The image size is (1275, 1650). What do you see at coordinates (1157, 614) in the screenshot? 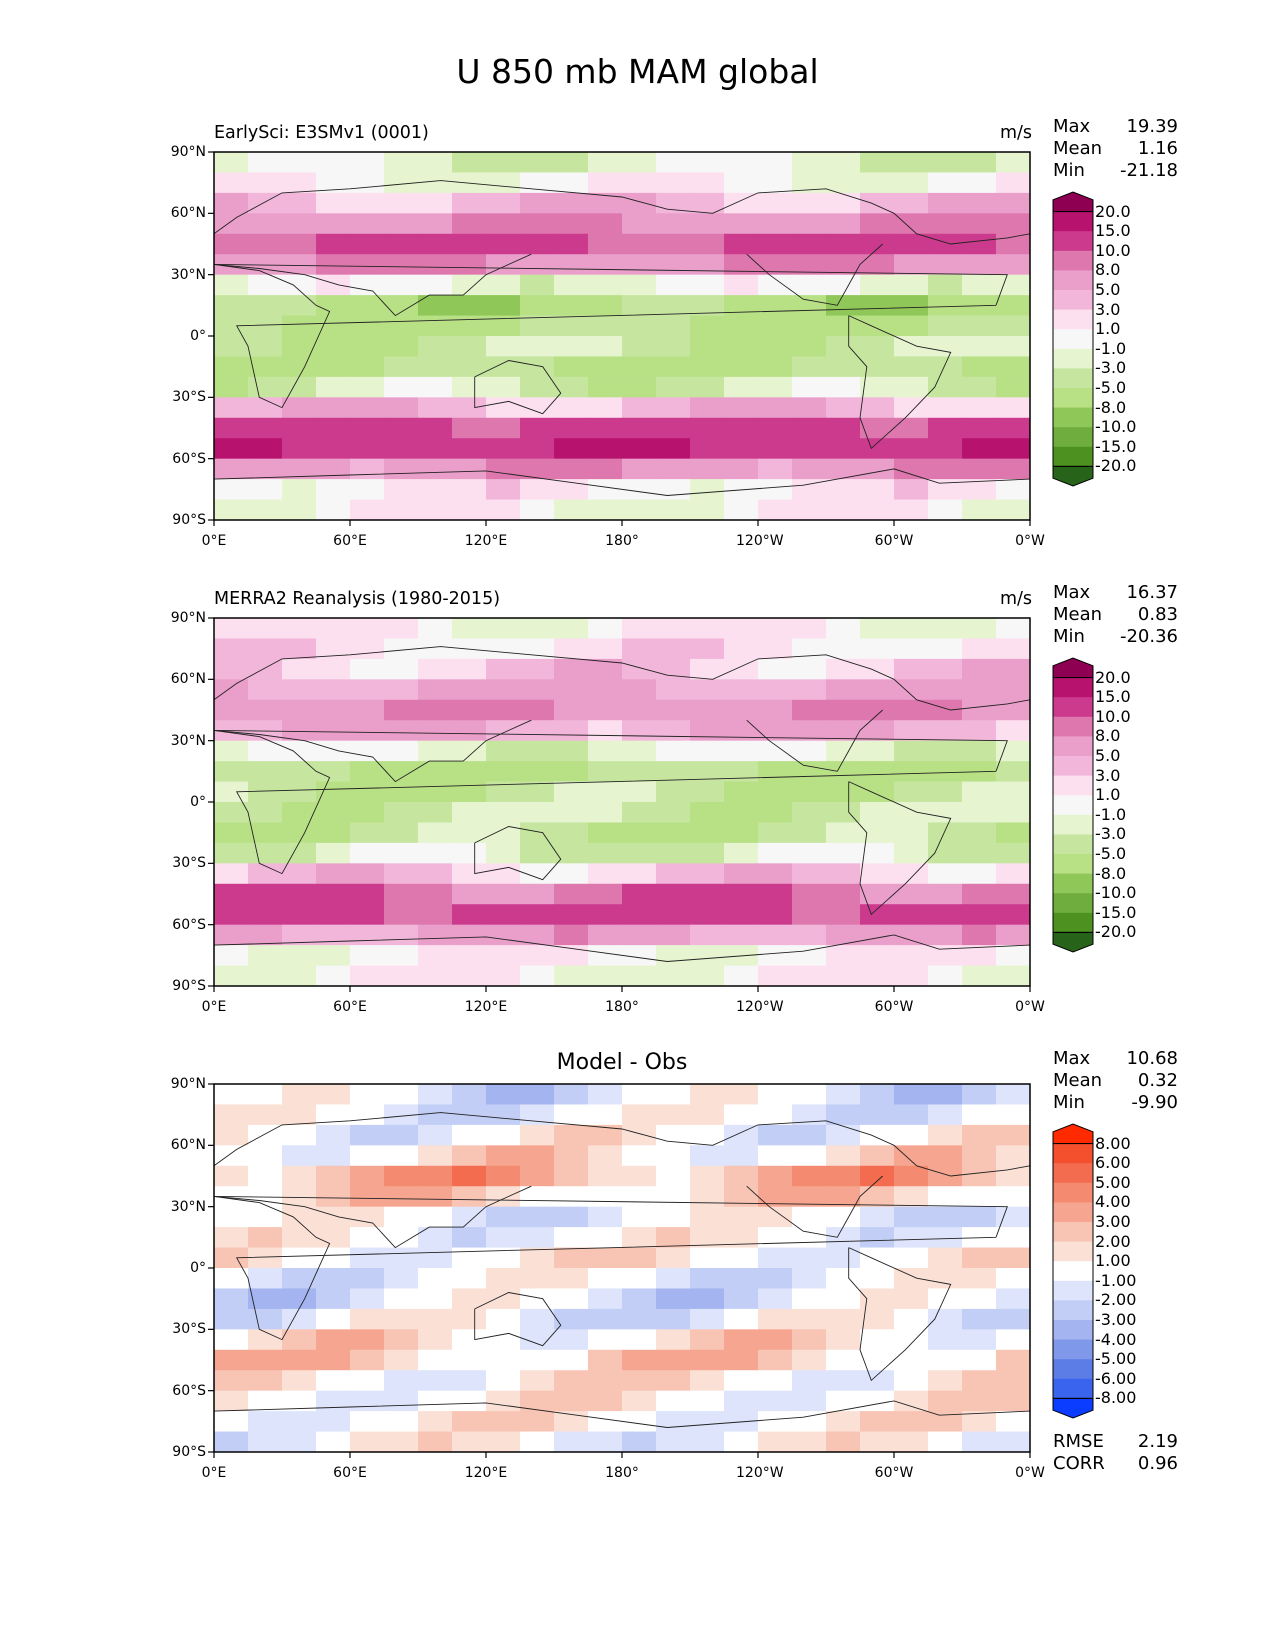
I see `panel-2-mean-value: 0.83` at bounding box center [1157, 614].